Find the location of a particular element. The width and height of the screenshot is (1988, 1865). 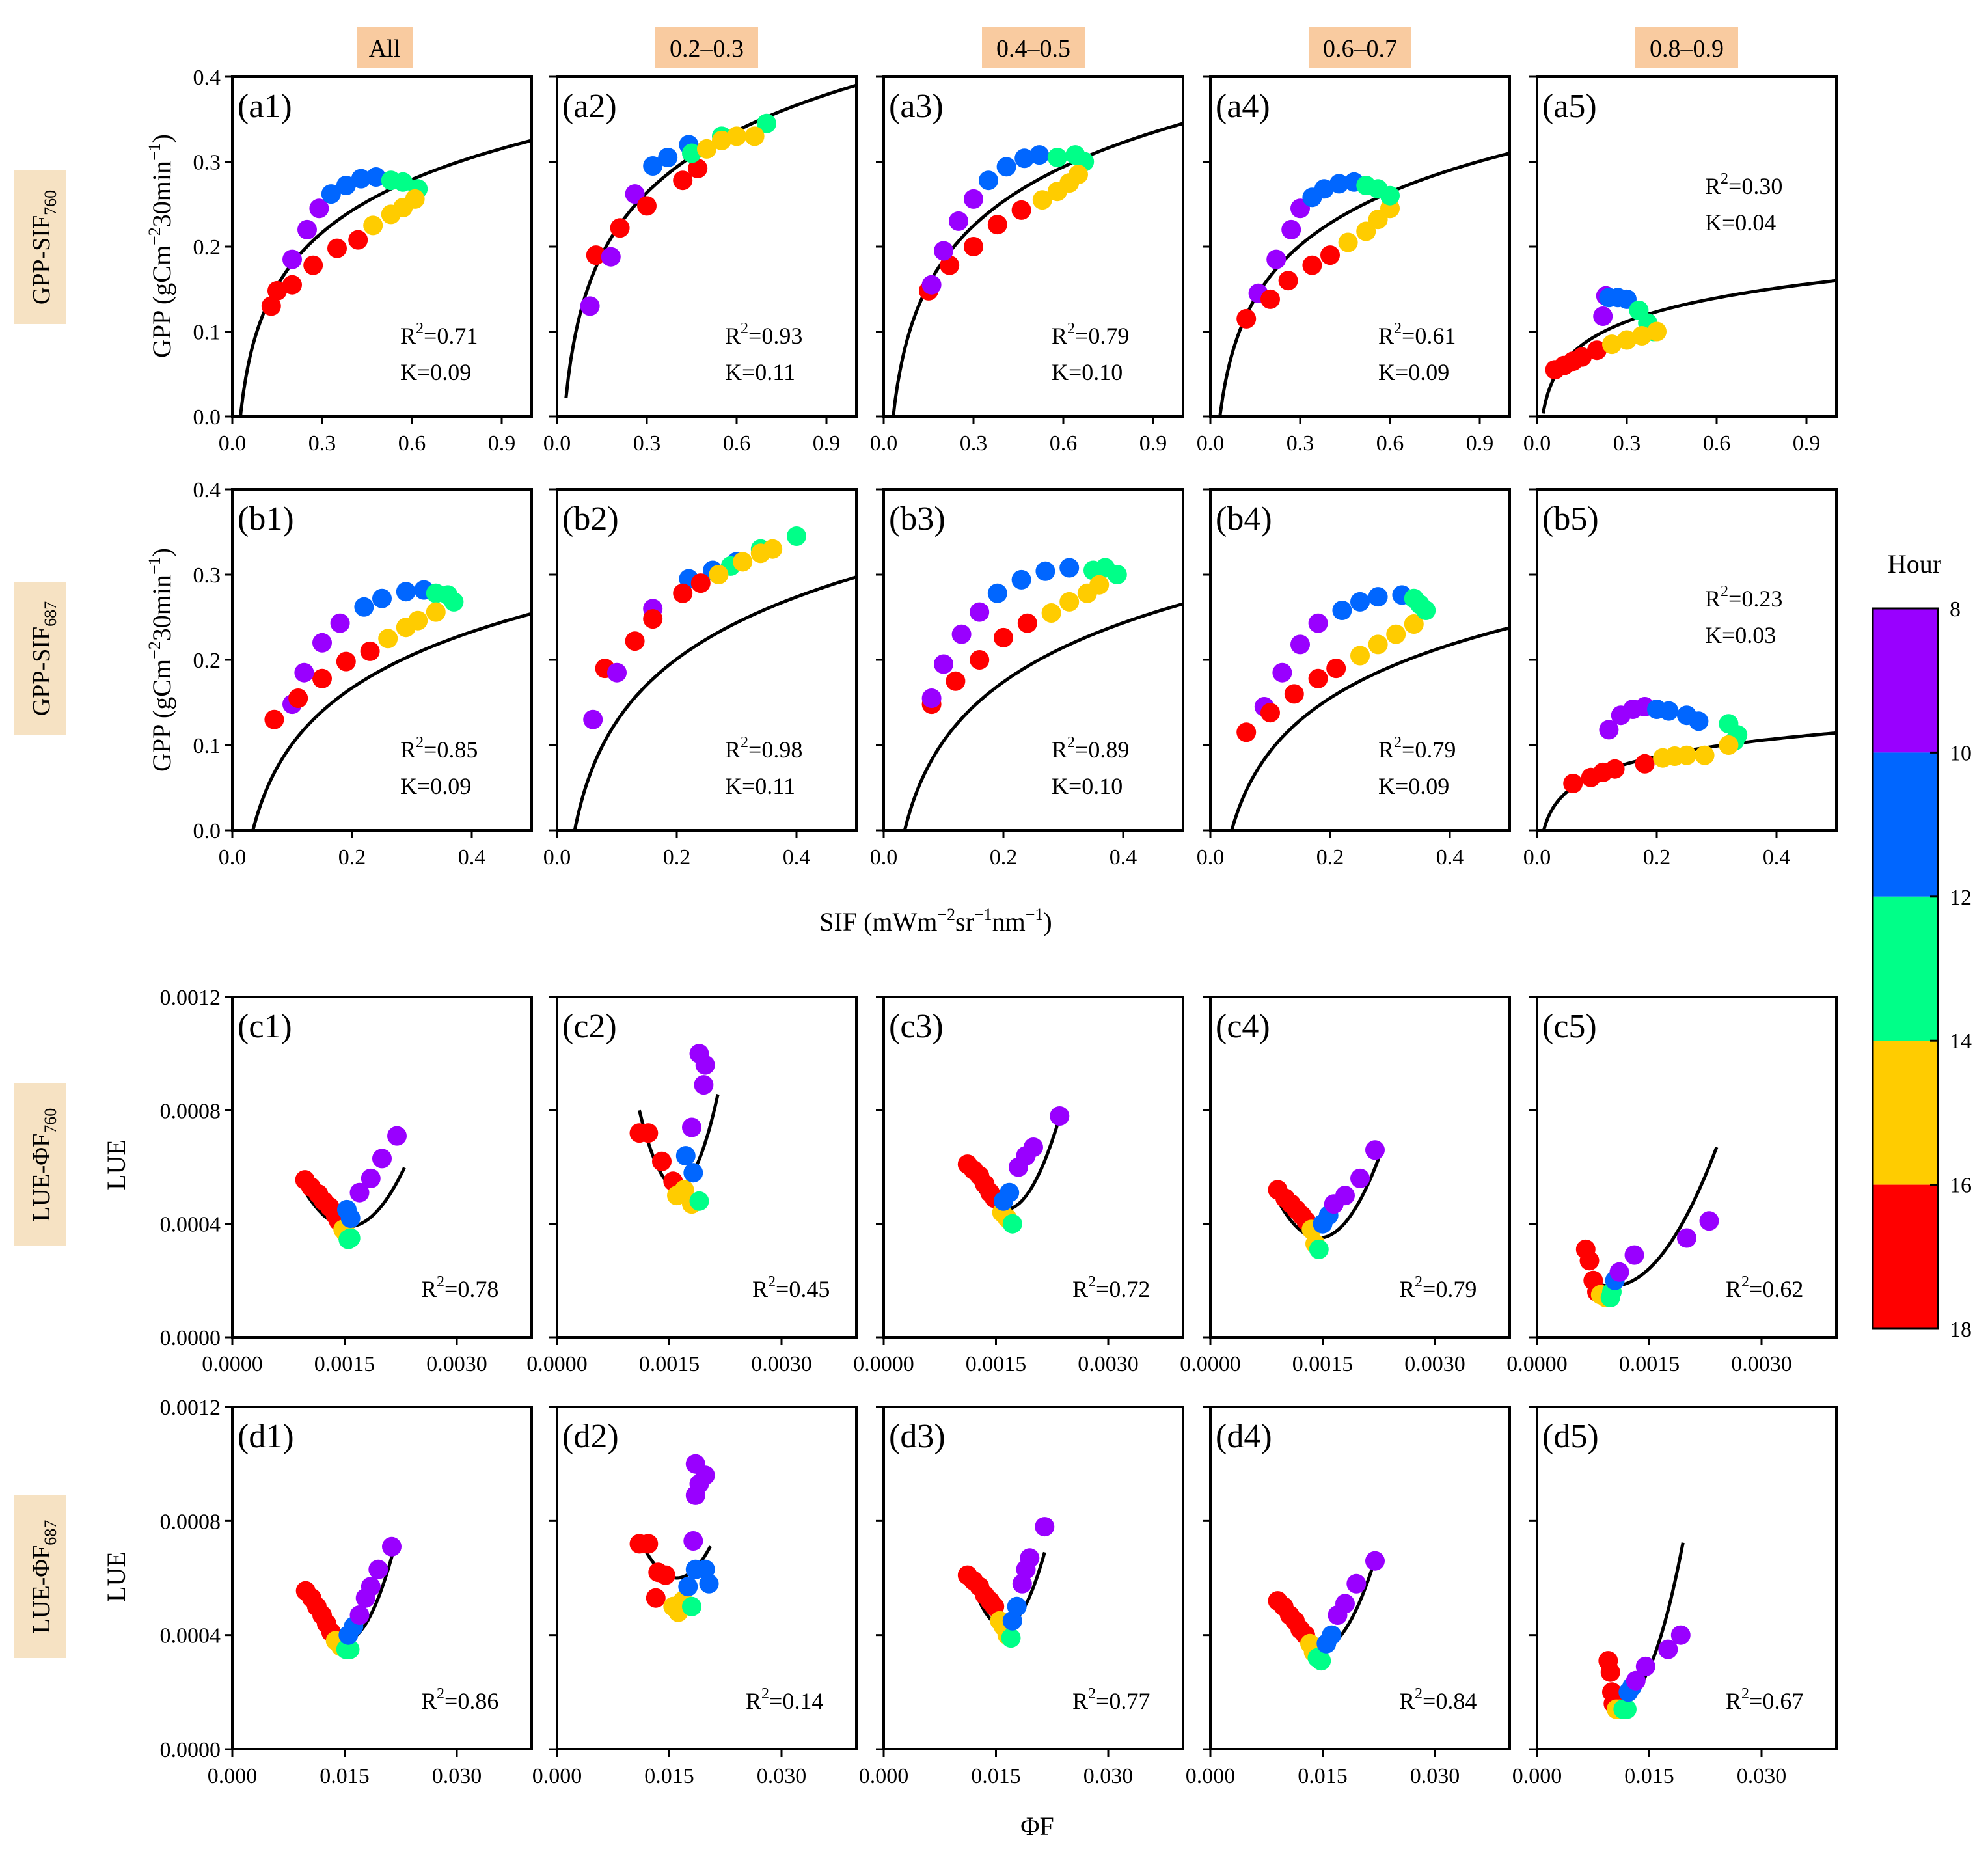

fit-stat: K=0.09 is located at coordinates (1413, 372).